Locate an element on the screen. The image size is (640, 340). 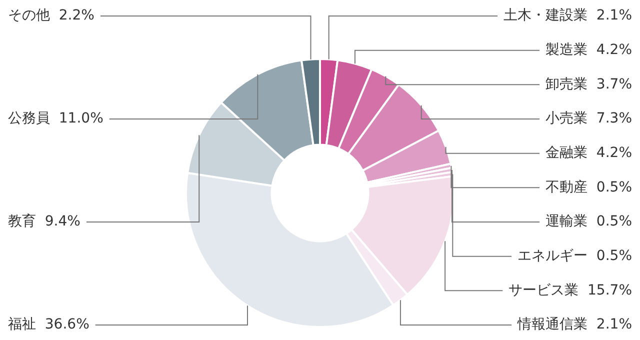
slice-label: サービス業 15.7% is located at coordinates (570, 290).